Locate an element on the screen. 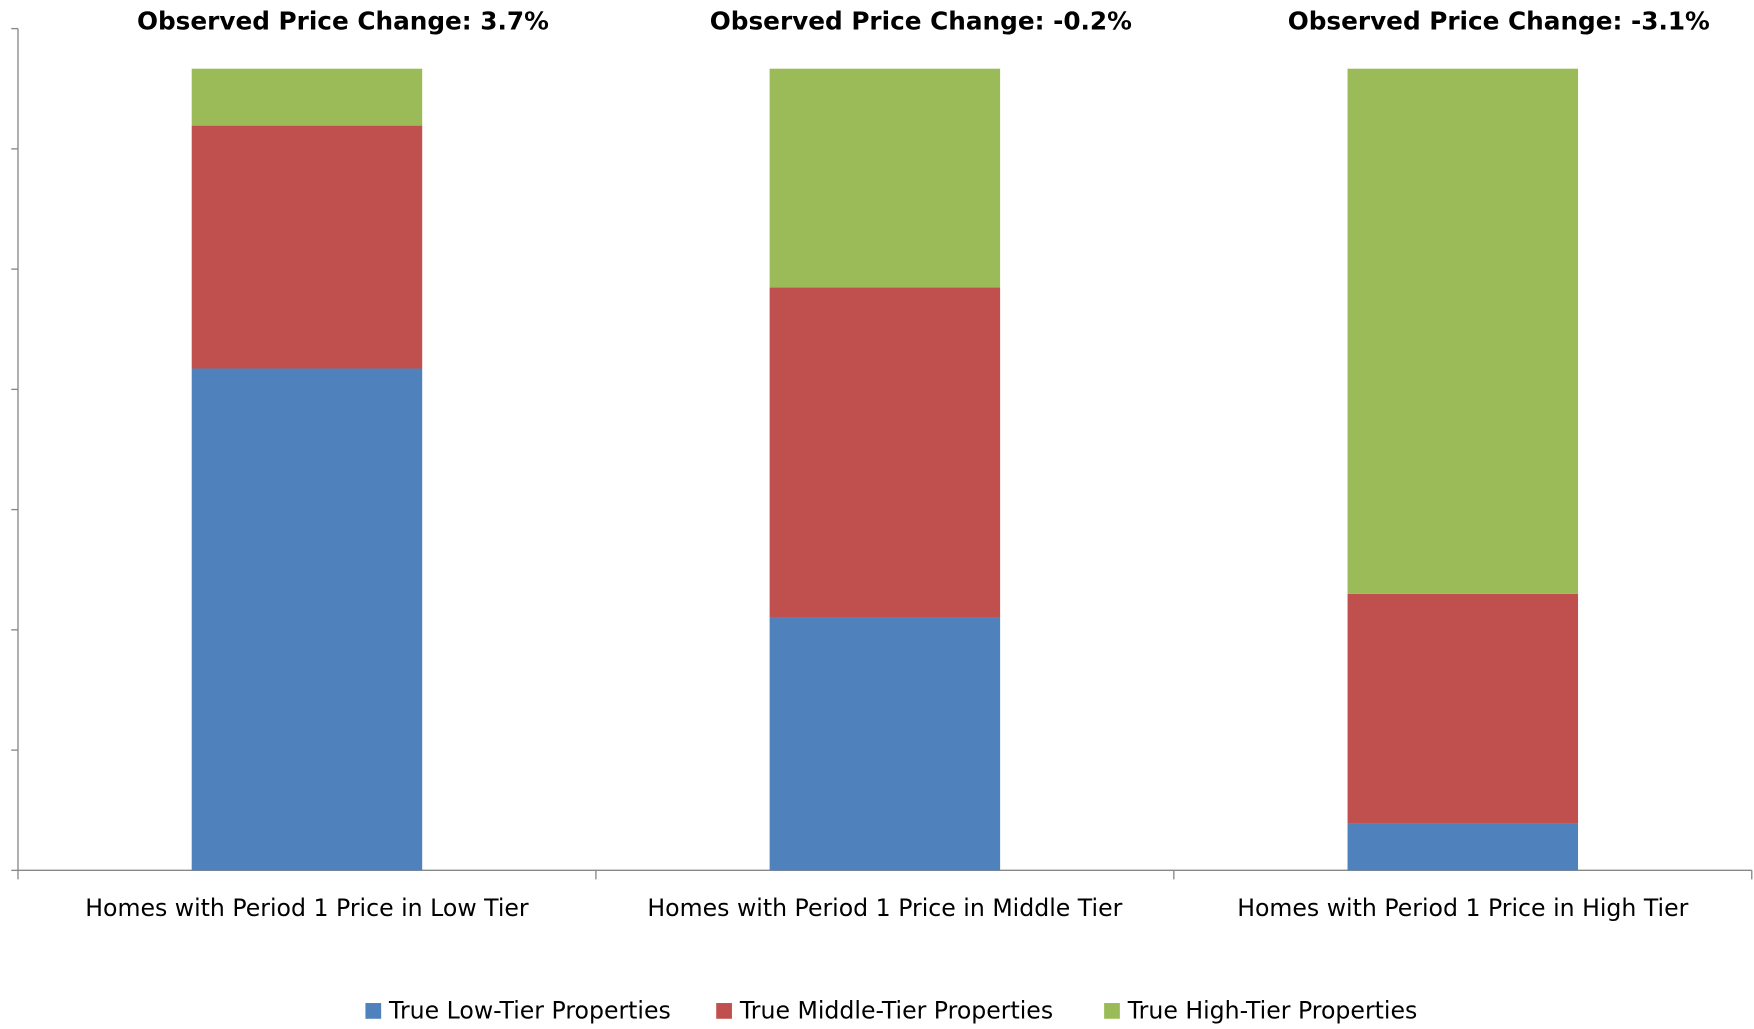 The height and width of the screenshot is (1029, 1754). x-tick-label: Homes with Period 1 Price in Low Tier is located at coordinates (307, 908).